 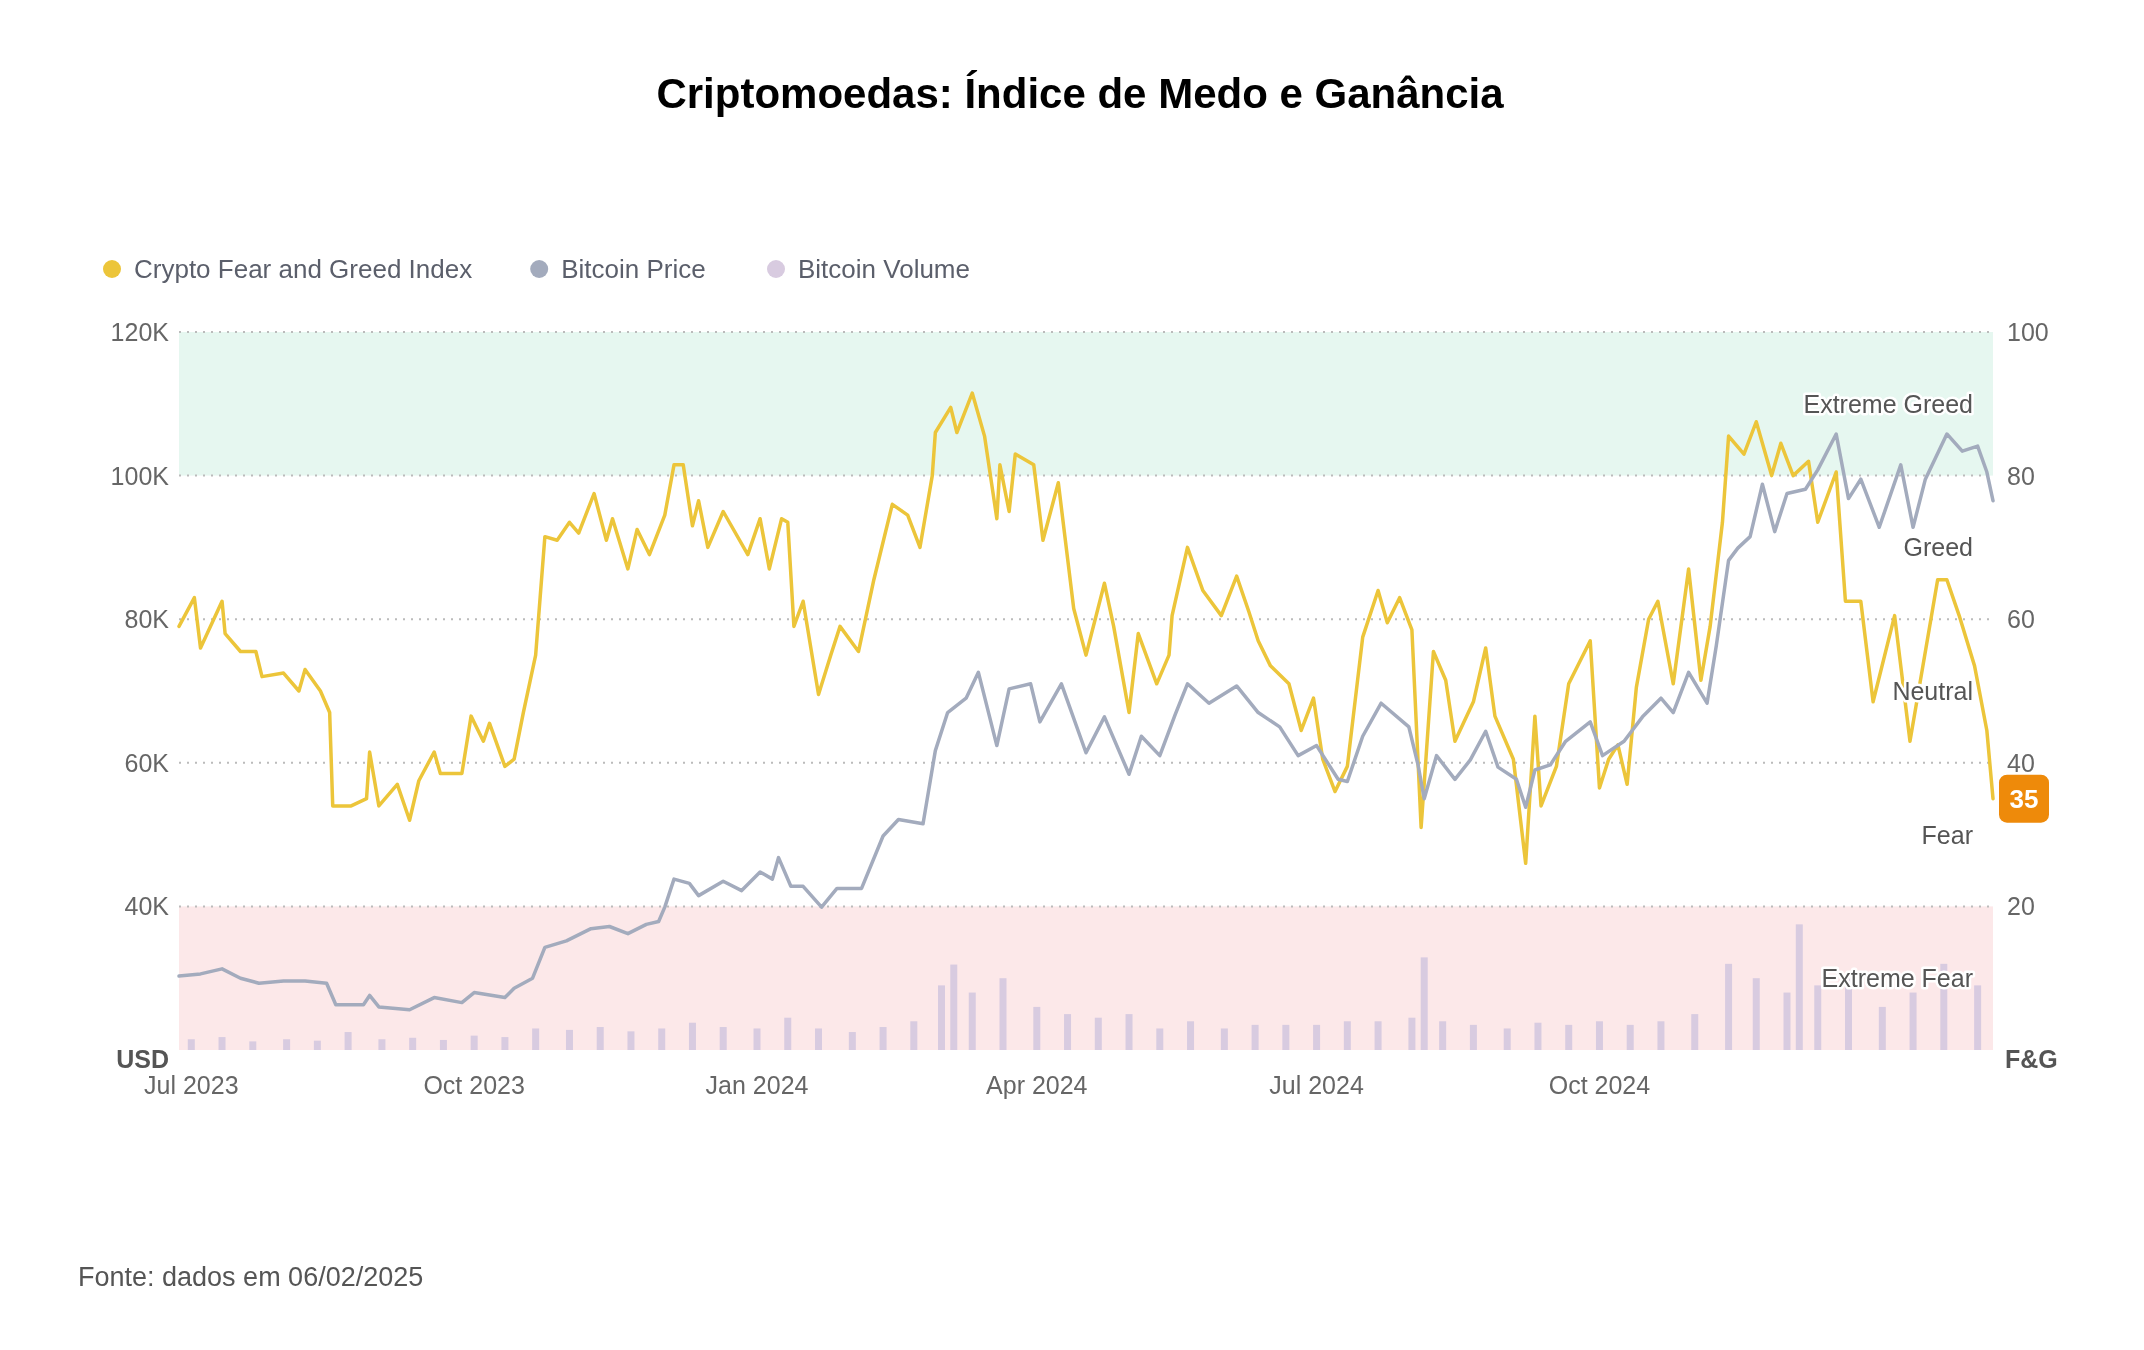 What do you see at coordinates (2021, 475) in the screenshot?
I see `y2-tick-label: 80` at bounding box center [2021, 475].